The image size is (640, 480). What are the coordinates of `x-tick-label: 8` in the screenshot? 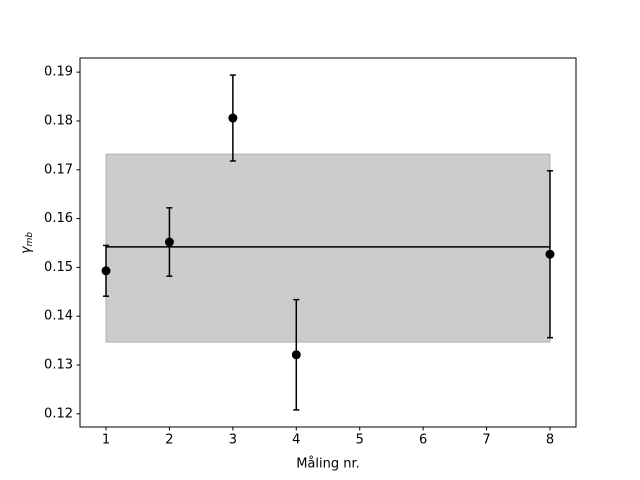 It's located at (550, 440).